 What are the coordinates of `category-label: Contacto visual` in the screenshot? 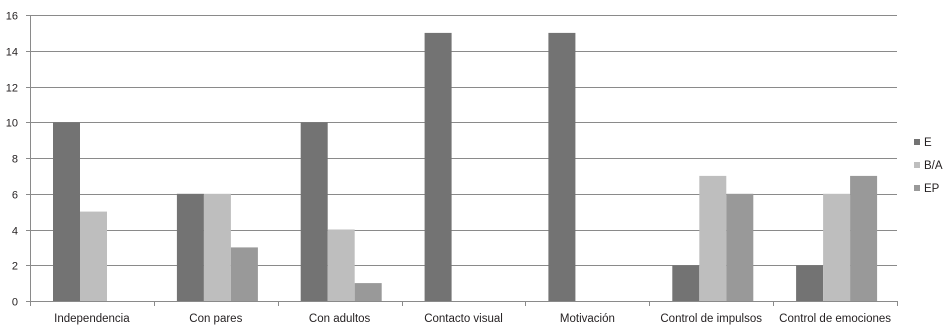 It's located at (463, 319).